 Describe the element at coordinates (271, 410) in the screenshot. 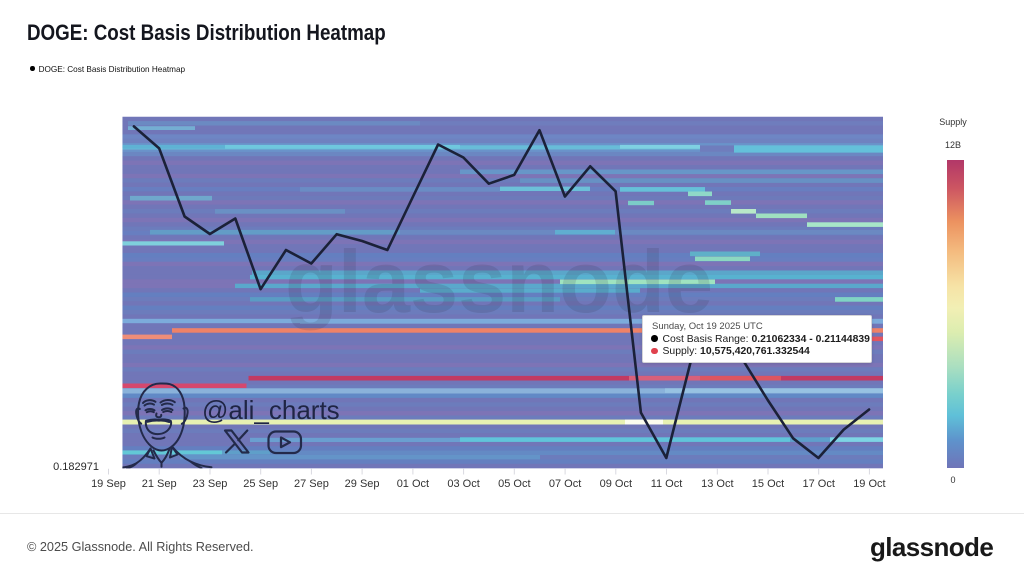

I see `svg-text: @ali_charts` at that location.